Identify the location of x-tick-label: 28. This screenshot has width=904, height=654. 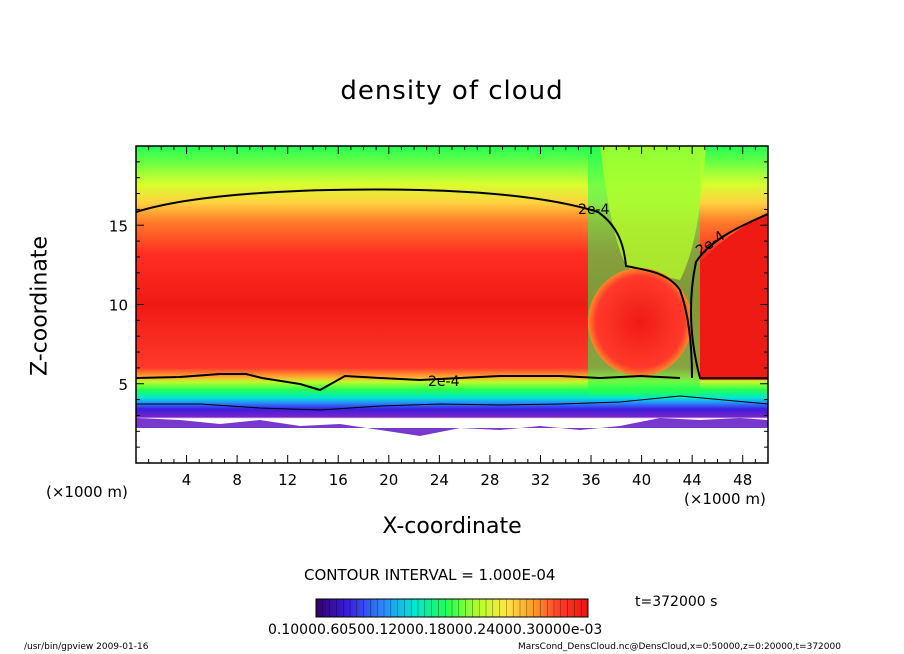
(489, 480).